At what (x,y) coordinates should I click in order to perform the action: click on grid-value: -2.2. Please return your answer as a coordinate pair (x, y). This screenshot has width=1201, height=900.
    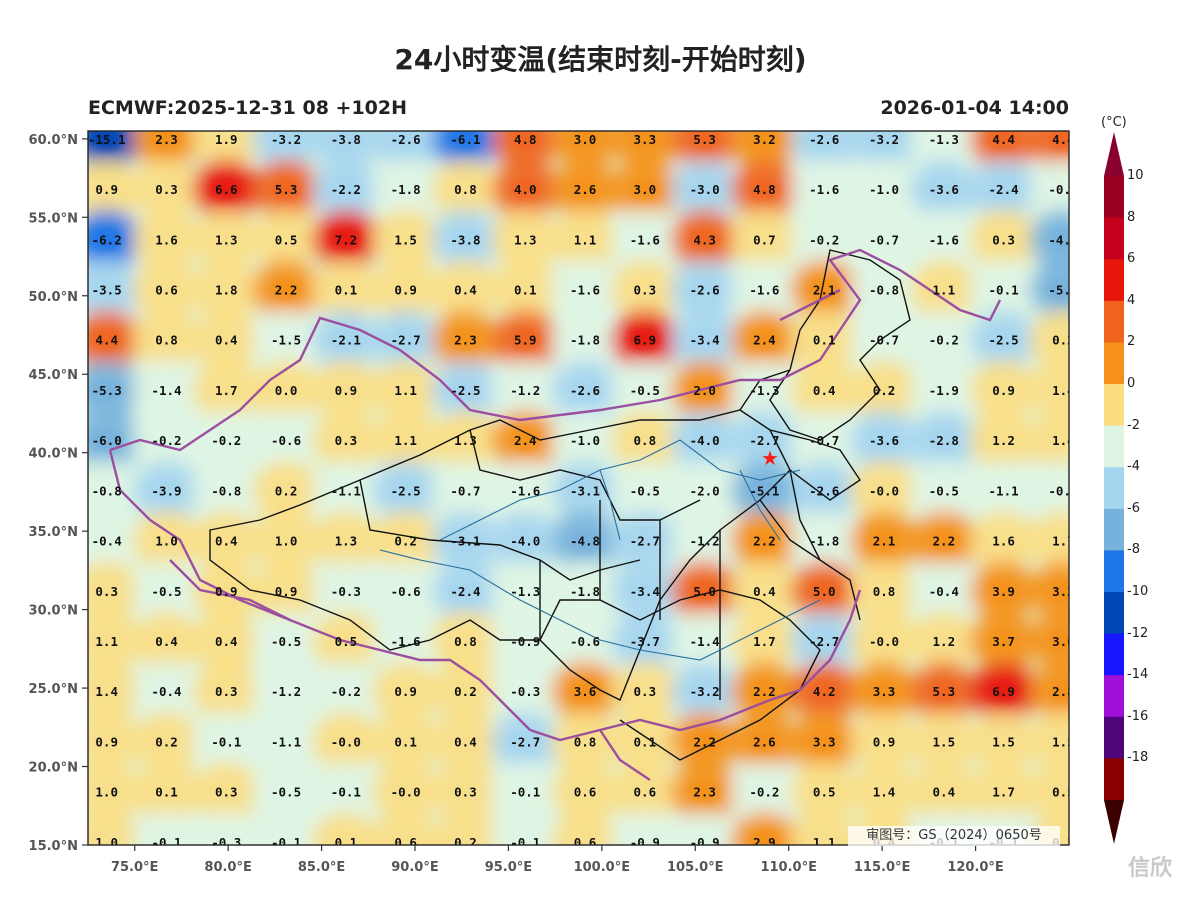
    Looking at the image, I should click on (346, 189).